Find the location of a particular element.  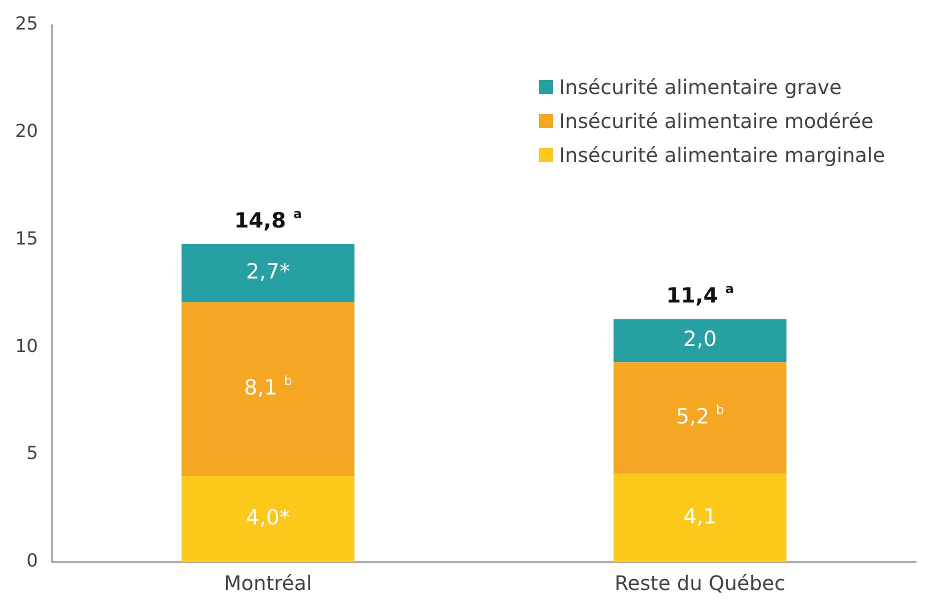

data-label: 2,7* is located at coordinates (268, 271).